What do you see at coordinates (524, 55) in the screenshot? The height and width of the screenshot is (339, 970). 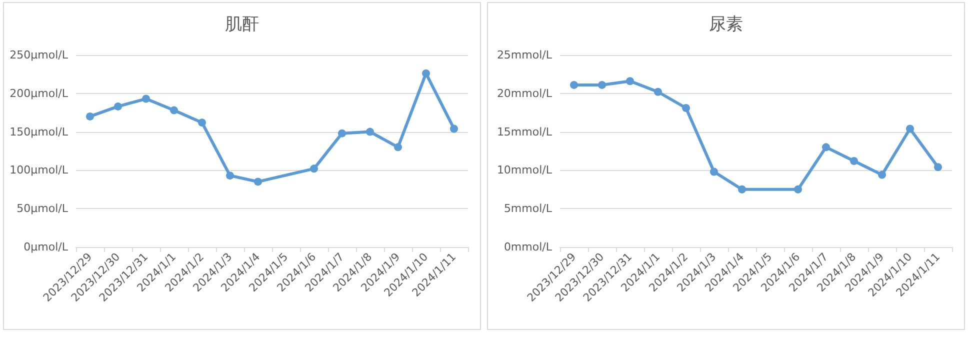 I see `y-tick-label: 25mmol/L` at bounding box center [524, 55].